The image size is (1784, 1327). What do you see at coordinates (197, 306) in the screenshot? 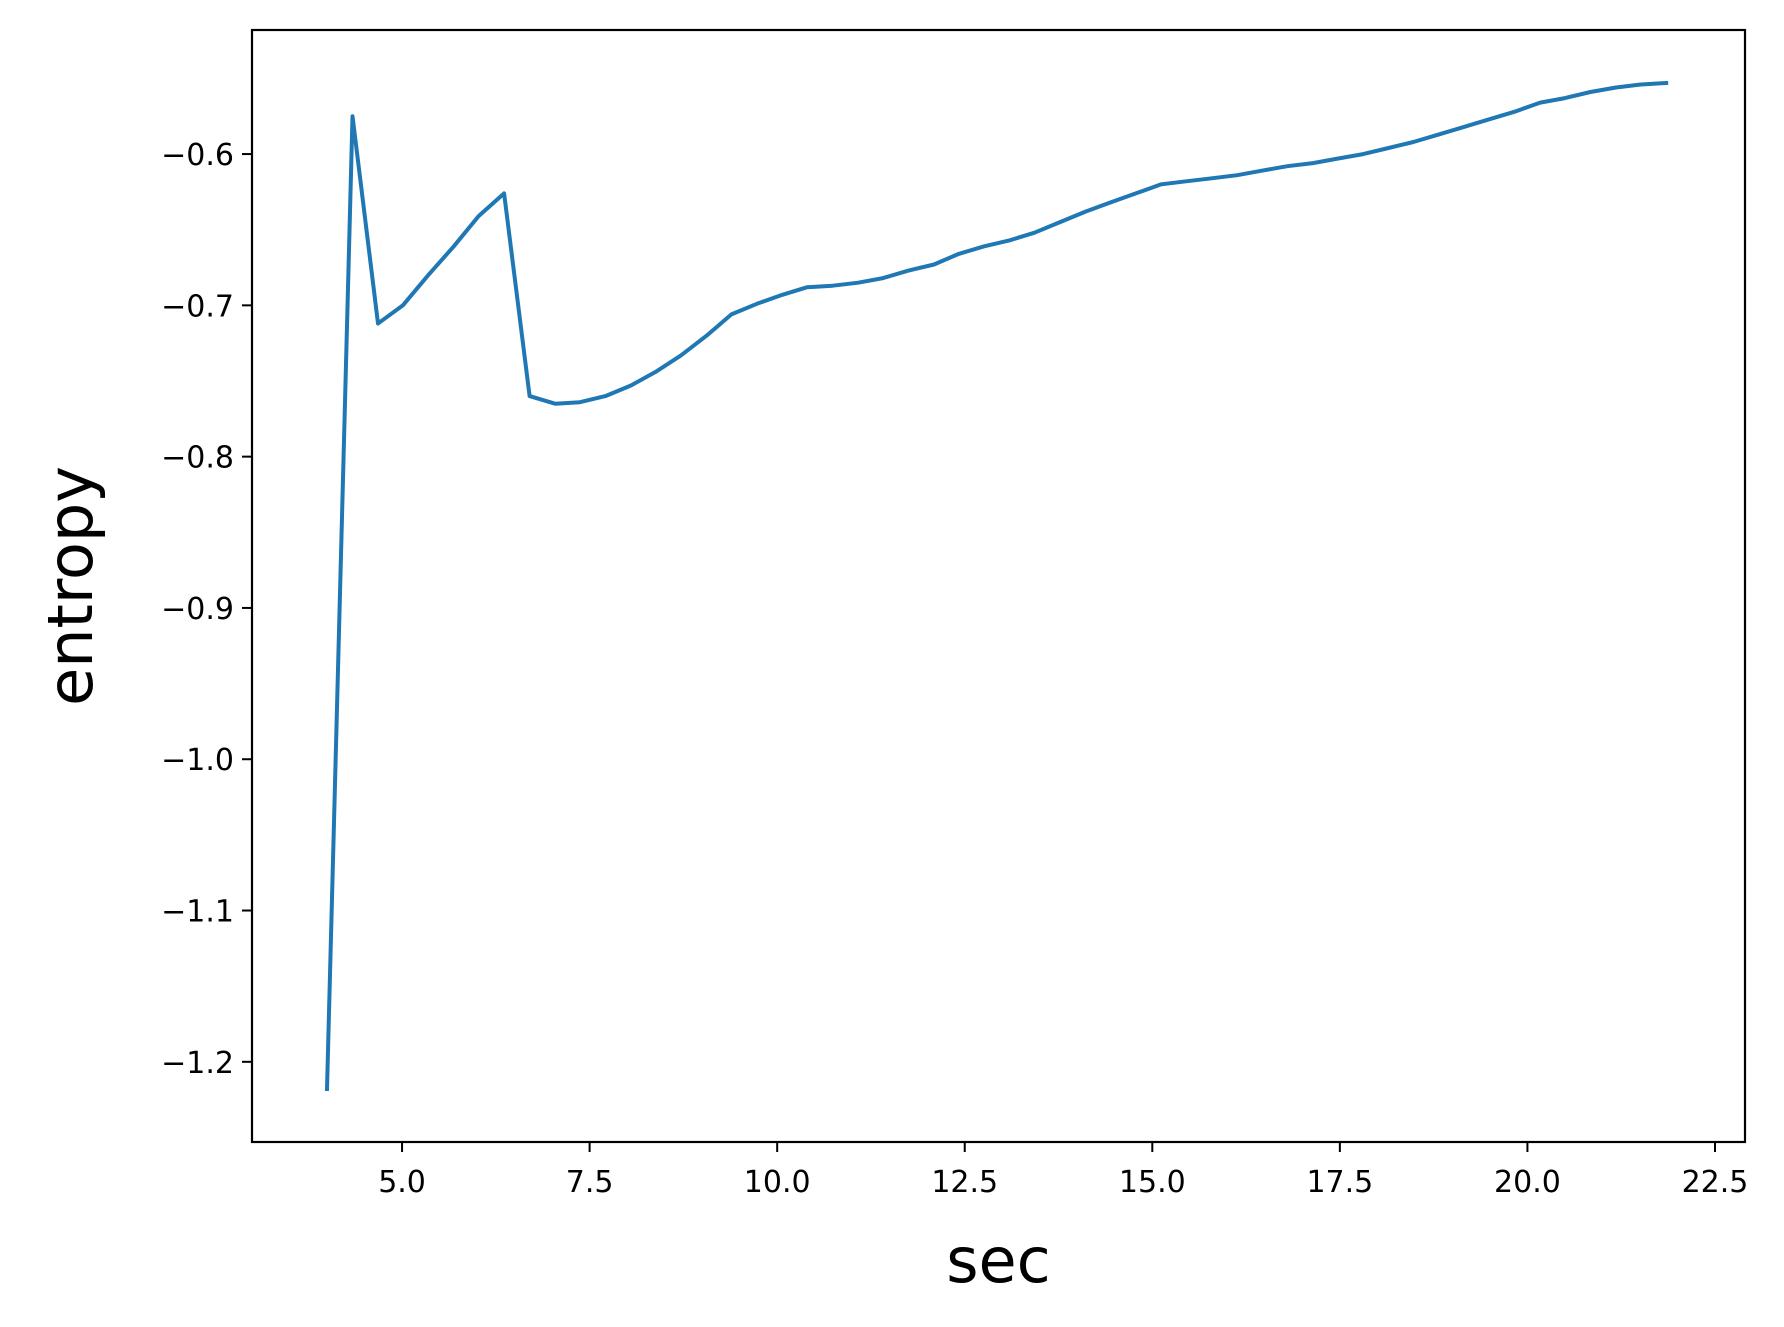
I see `y-tick-label: −0.7` at bounding box center [197, 306].